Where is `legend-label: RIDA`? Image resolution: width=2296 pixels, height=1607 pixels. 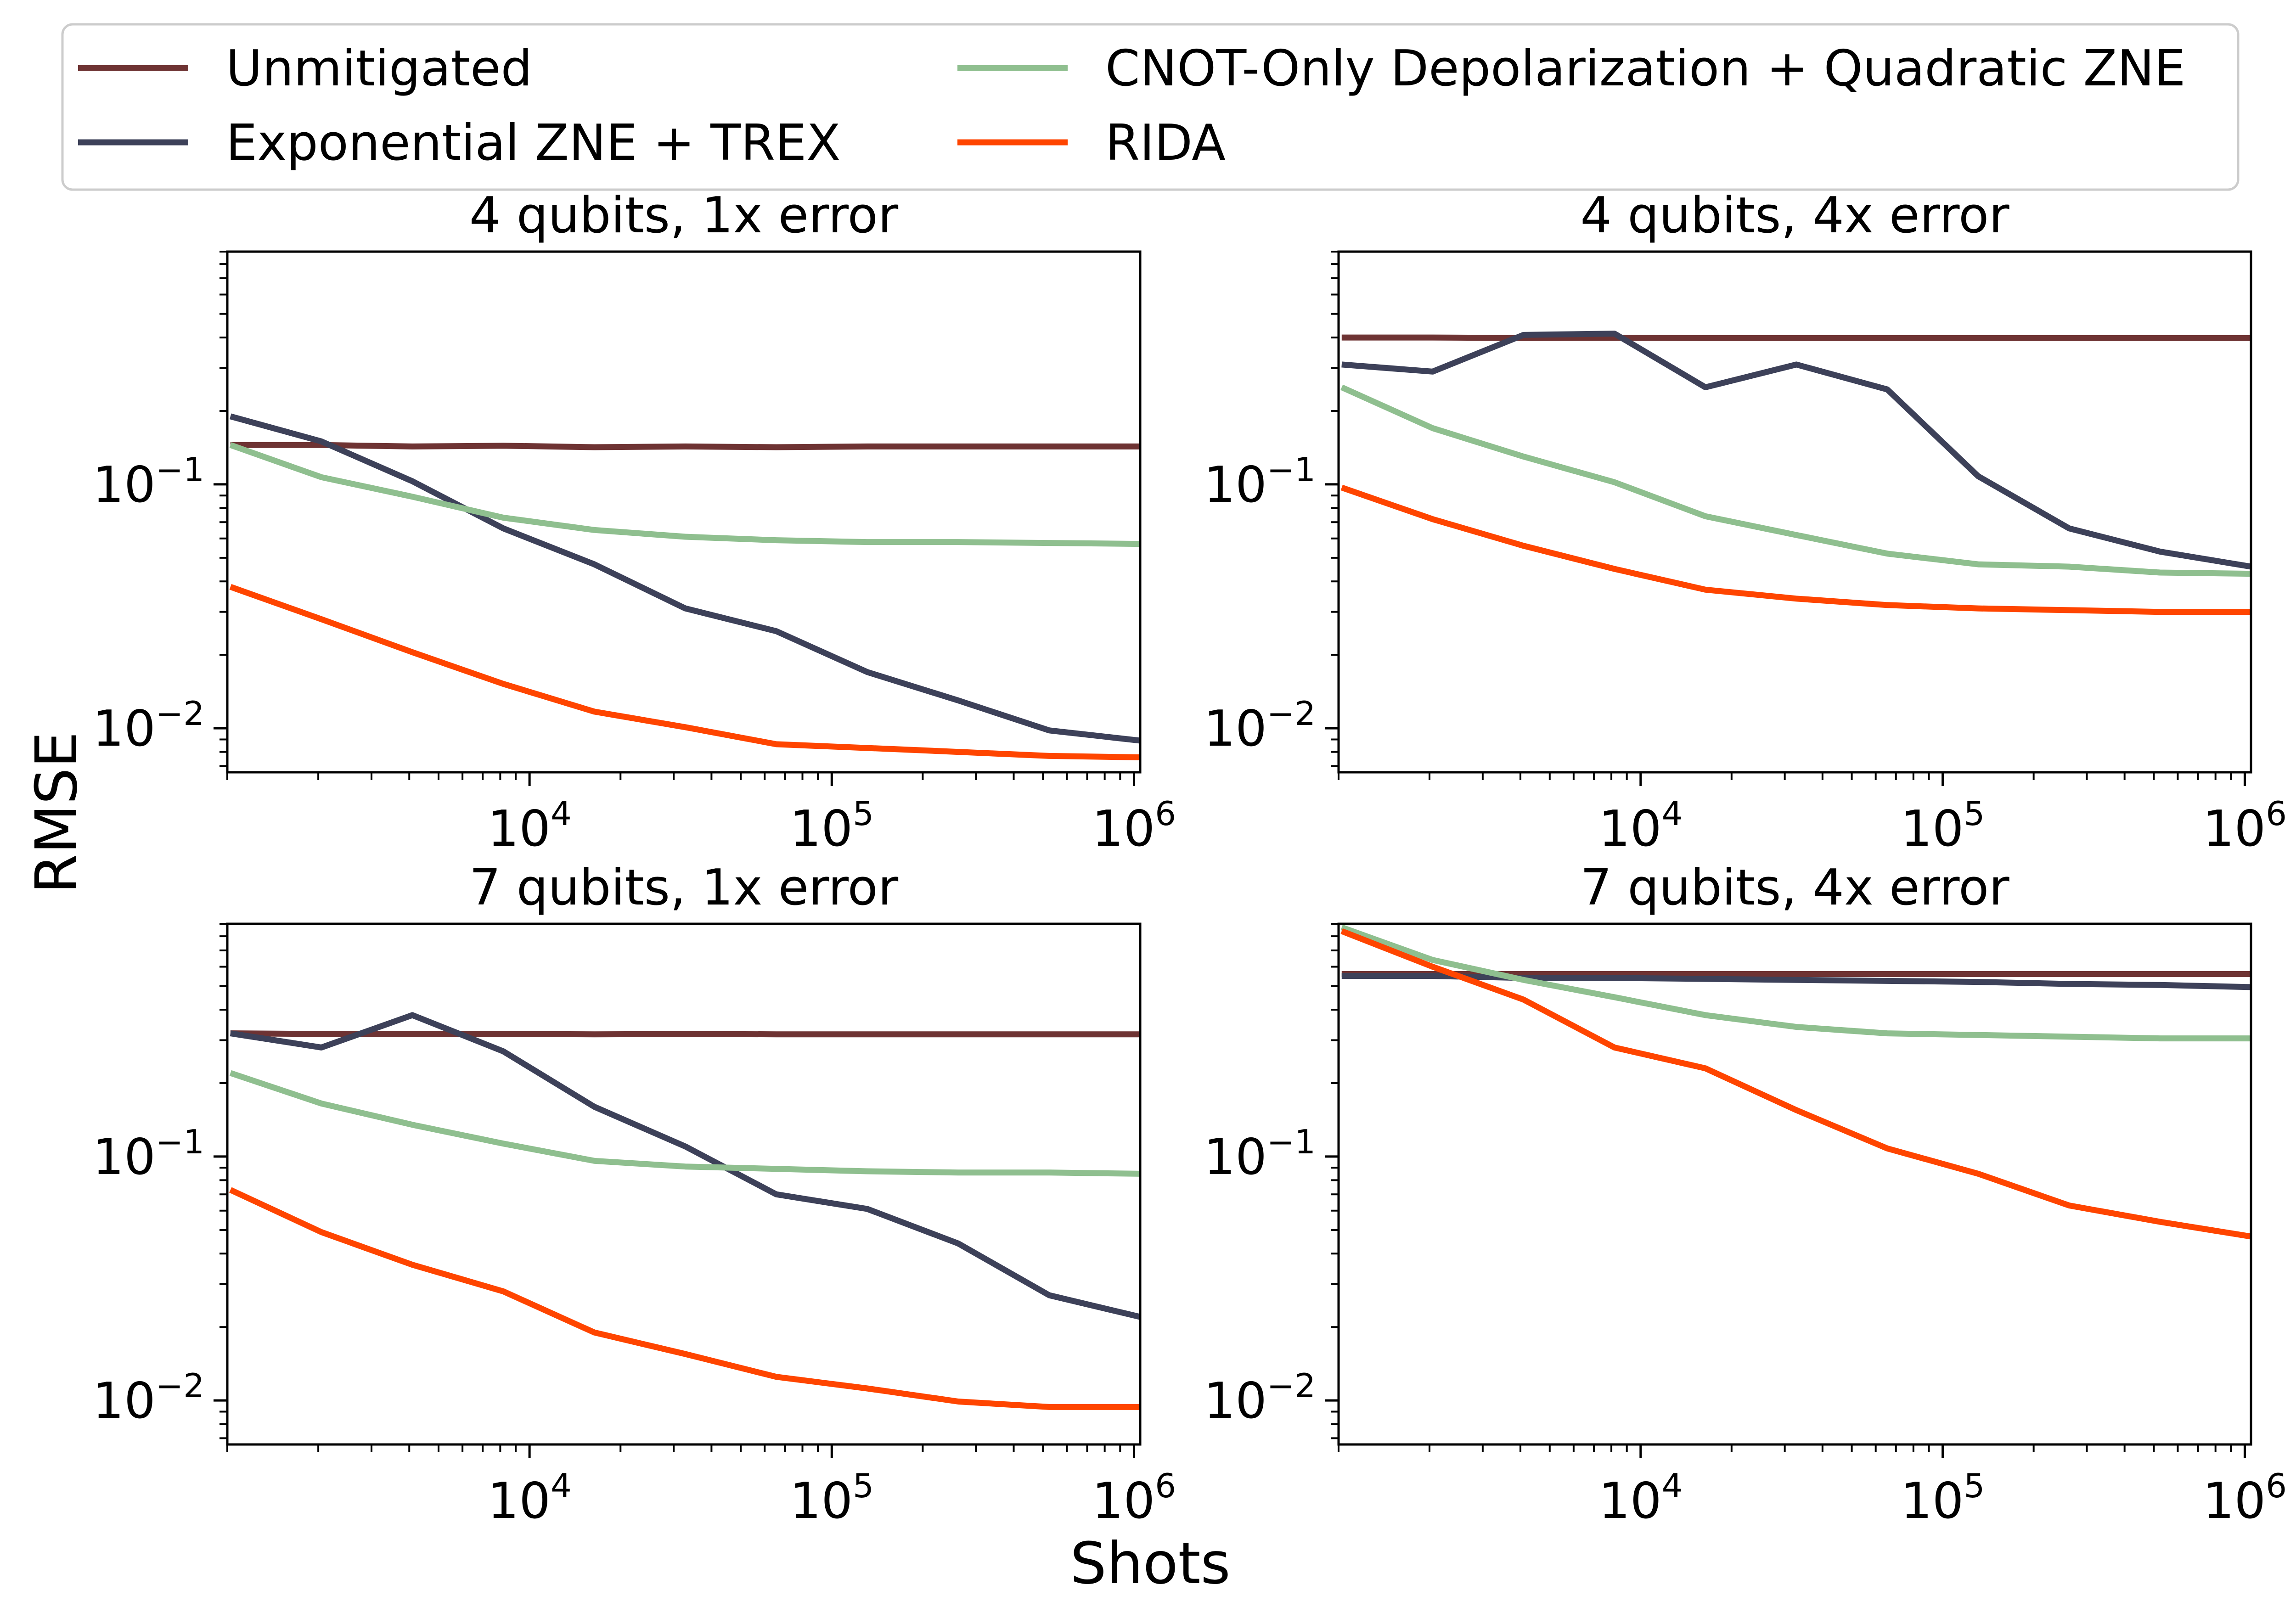 legend-label: RIDA is located at coordinates (1165, 143).